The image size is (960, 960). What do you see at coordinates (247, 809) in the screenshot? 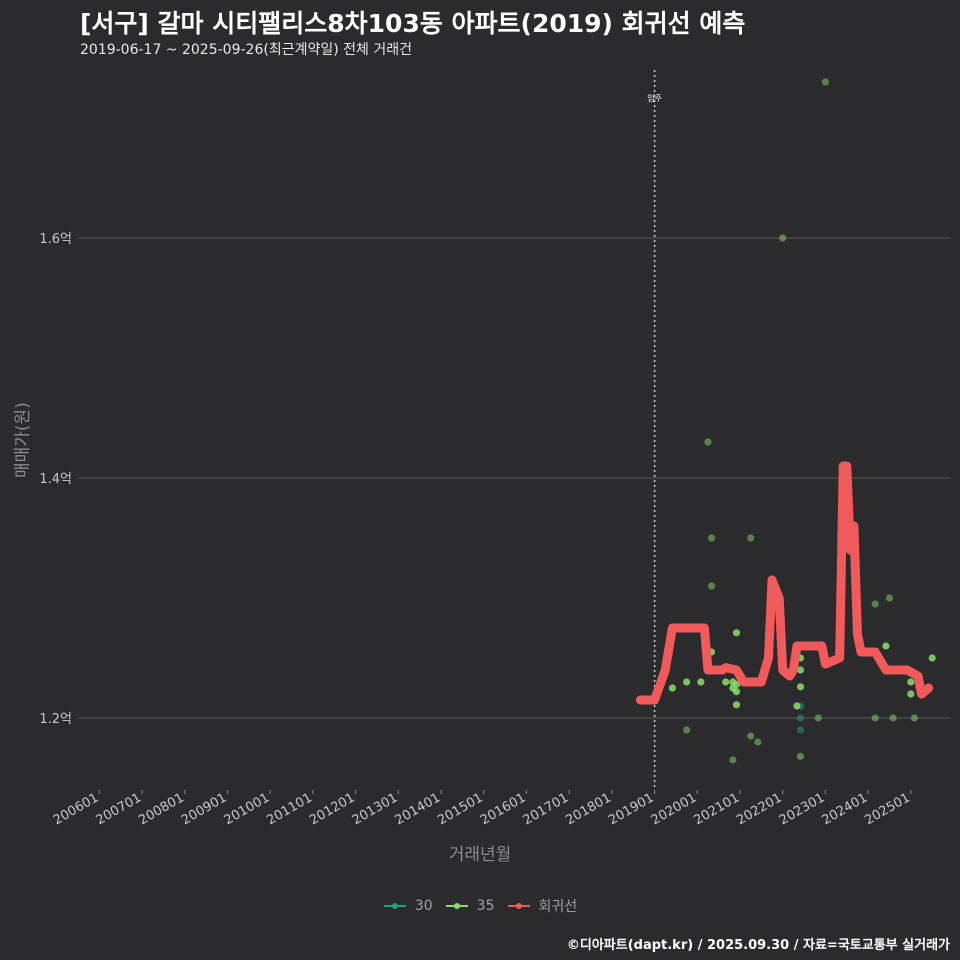
I see `x-tick-label: 201001` at bounding box center [247, 809].